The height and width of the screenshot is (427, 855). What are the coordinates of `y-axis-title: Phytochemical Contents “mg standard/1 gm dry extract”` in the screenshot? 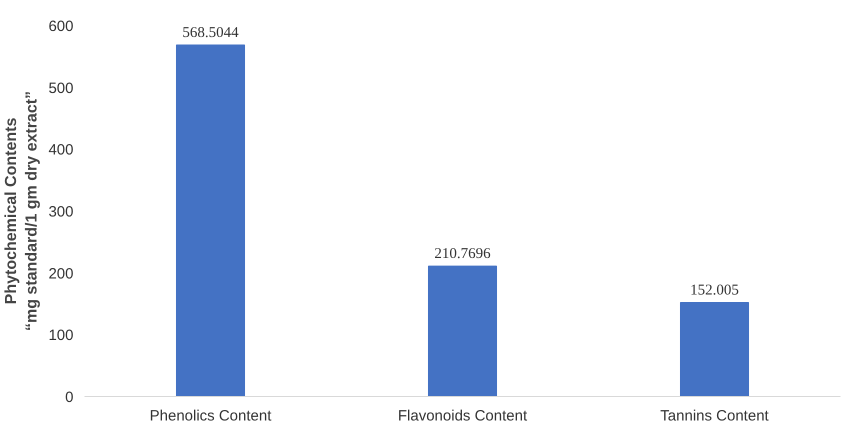 It's located at (21, 211).